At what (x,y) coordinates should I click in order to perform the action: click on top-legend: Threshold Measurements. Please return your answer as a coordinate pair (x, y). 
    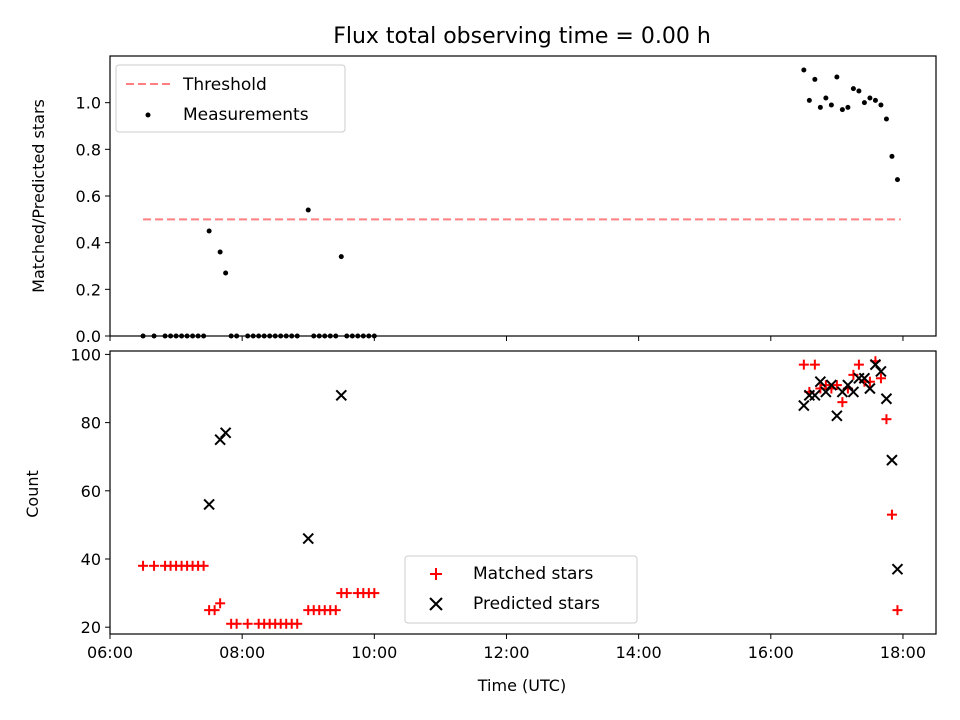
    Looking at the image, I should click on (230, 98).